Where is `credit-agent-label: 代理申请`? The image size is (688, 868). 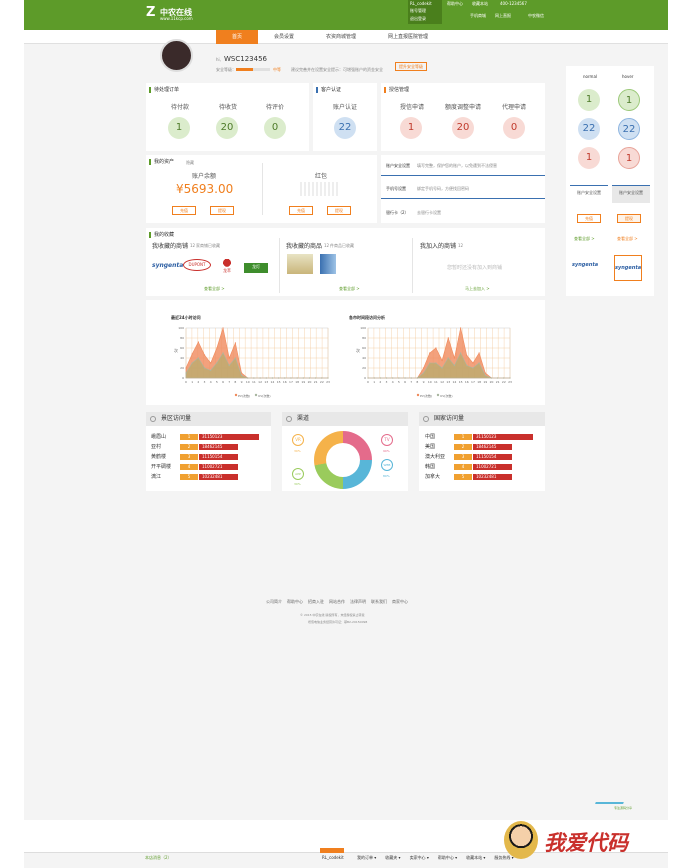 credit-agent-label: 代理申请 is located at coordinates (513, 107).